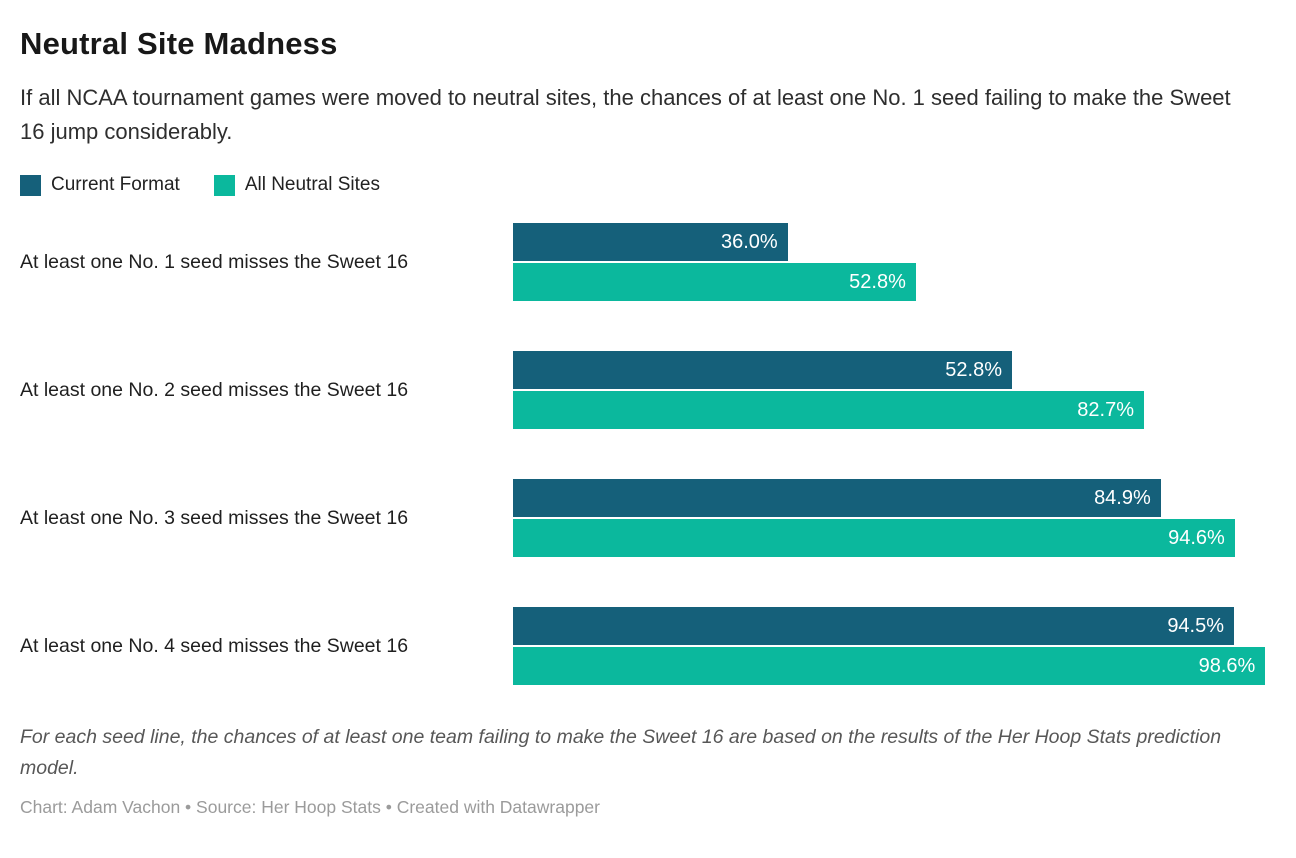  Describe the element at coordinates (894, 390) in the screenshot. I see `bar-group: 52.8% 82.7%` at that location.